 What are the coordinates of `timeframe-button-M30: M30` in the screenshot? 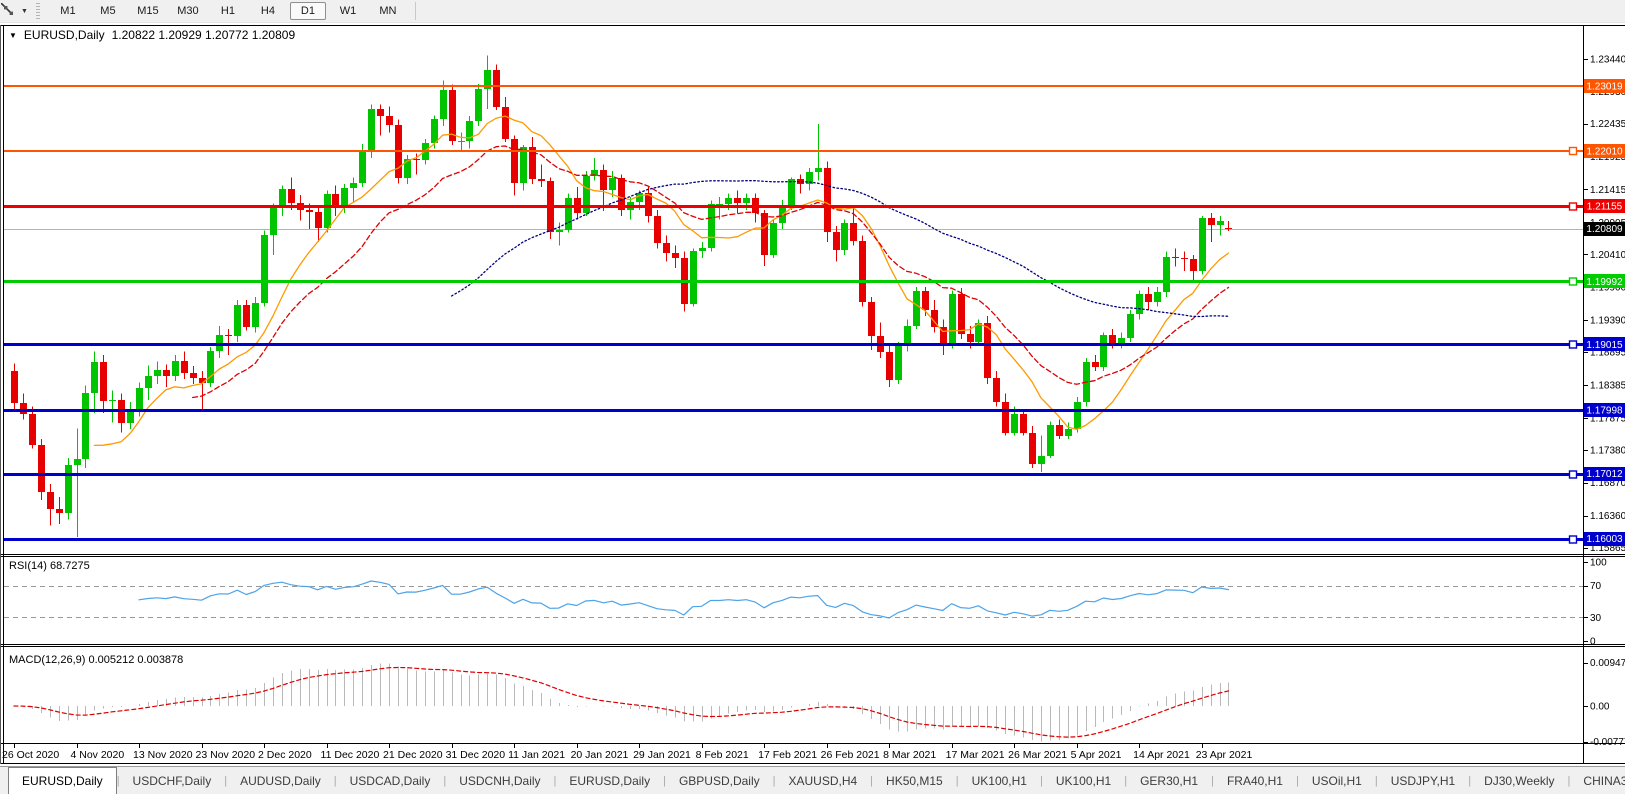 It's located at (188, 11).